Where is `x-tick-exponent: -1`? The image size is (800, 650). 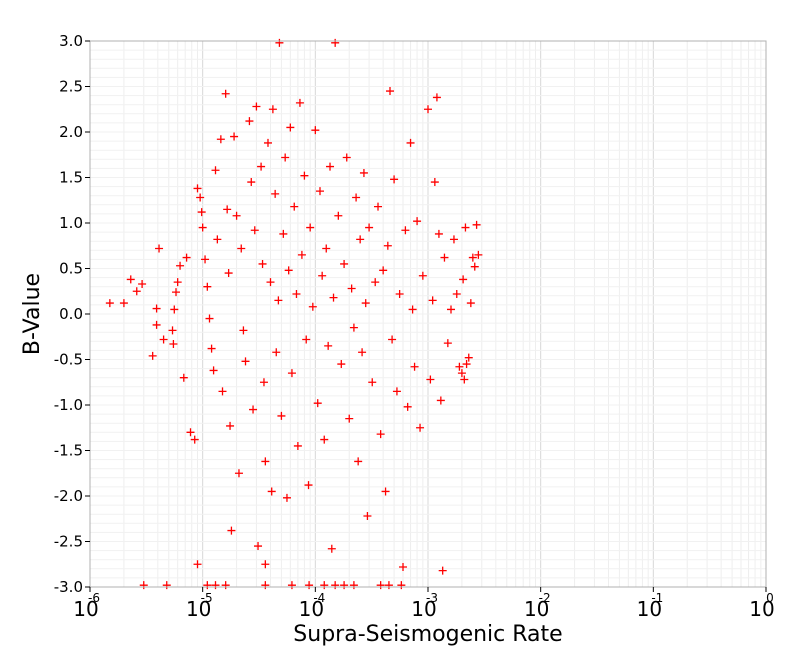 x-tick-exponent: -1 is located at coordinates (657, 598).